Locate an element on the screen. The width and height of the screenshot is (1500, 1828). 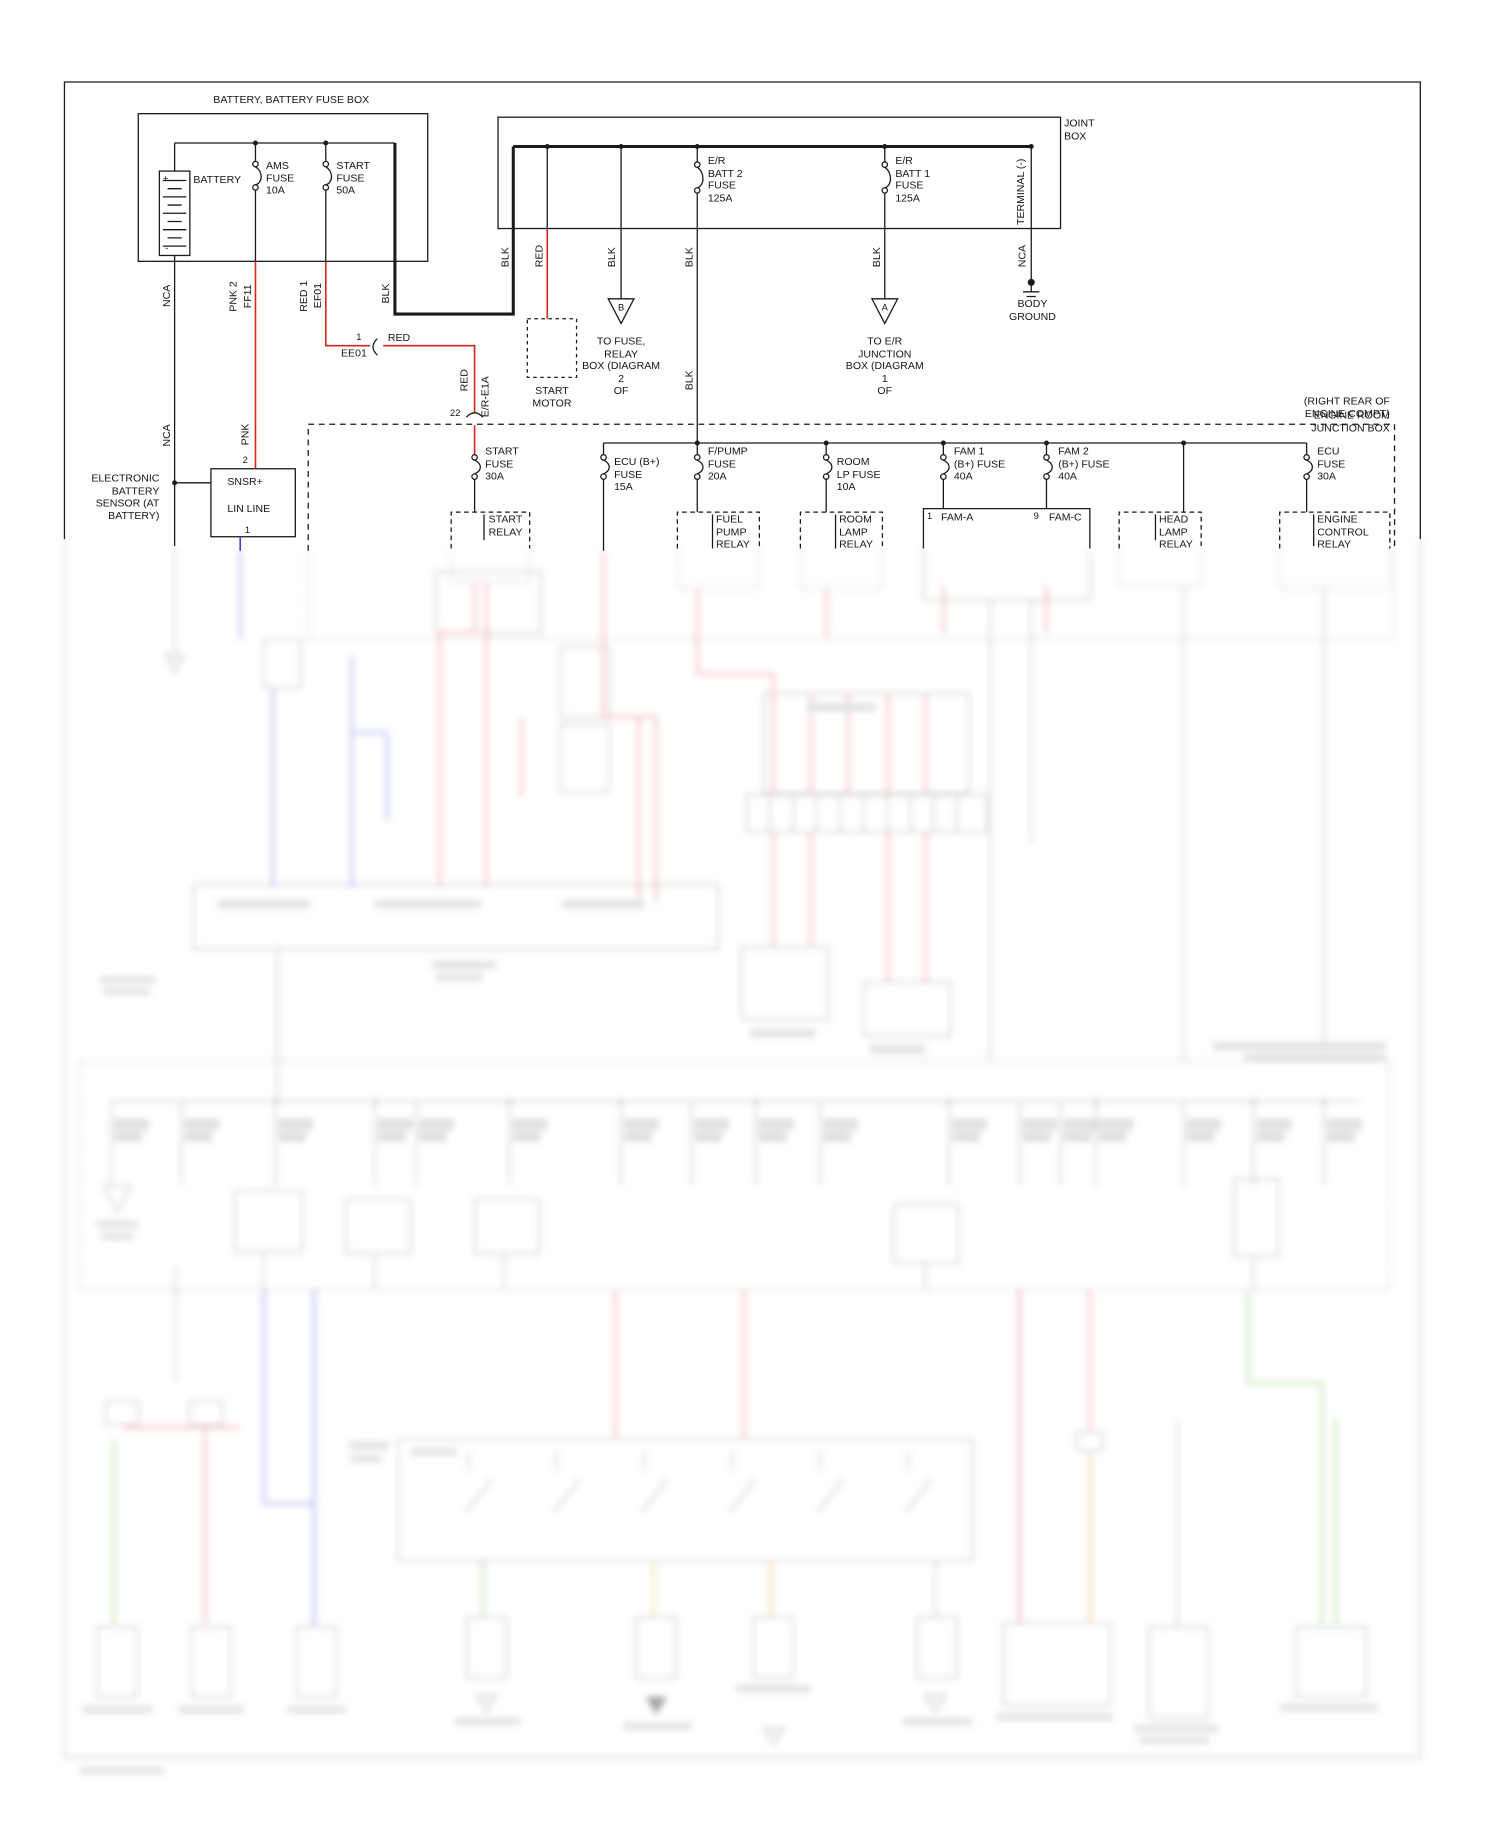
battery-box-title: BATTERY, BATTERY FUSE BOX is located at coordinates (291, 99).